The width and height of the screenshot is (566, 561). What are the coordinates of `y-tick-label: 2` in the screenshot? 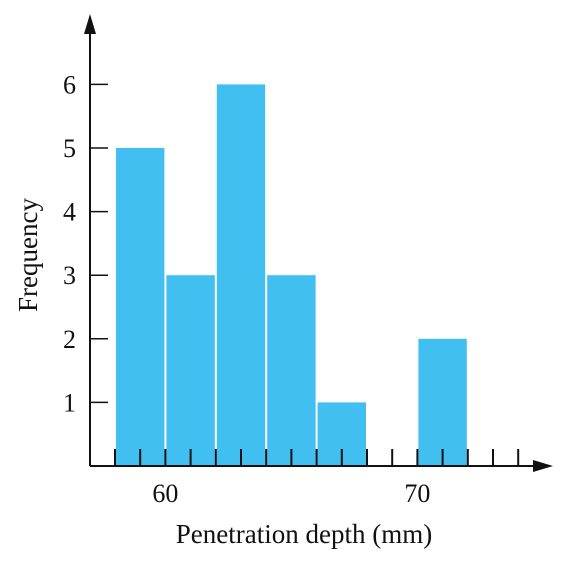 It's located at (69, 339).